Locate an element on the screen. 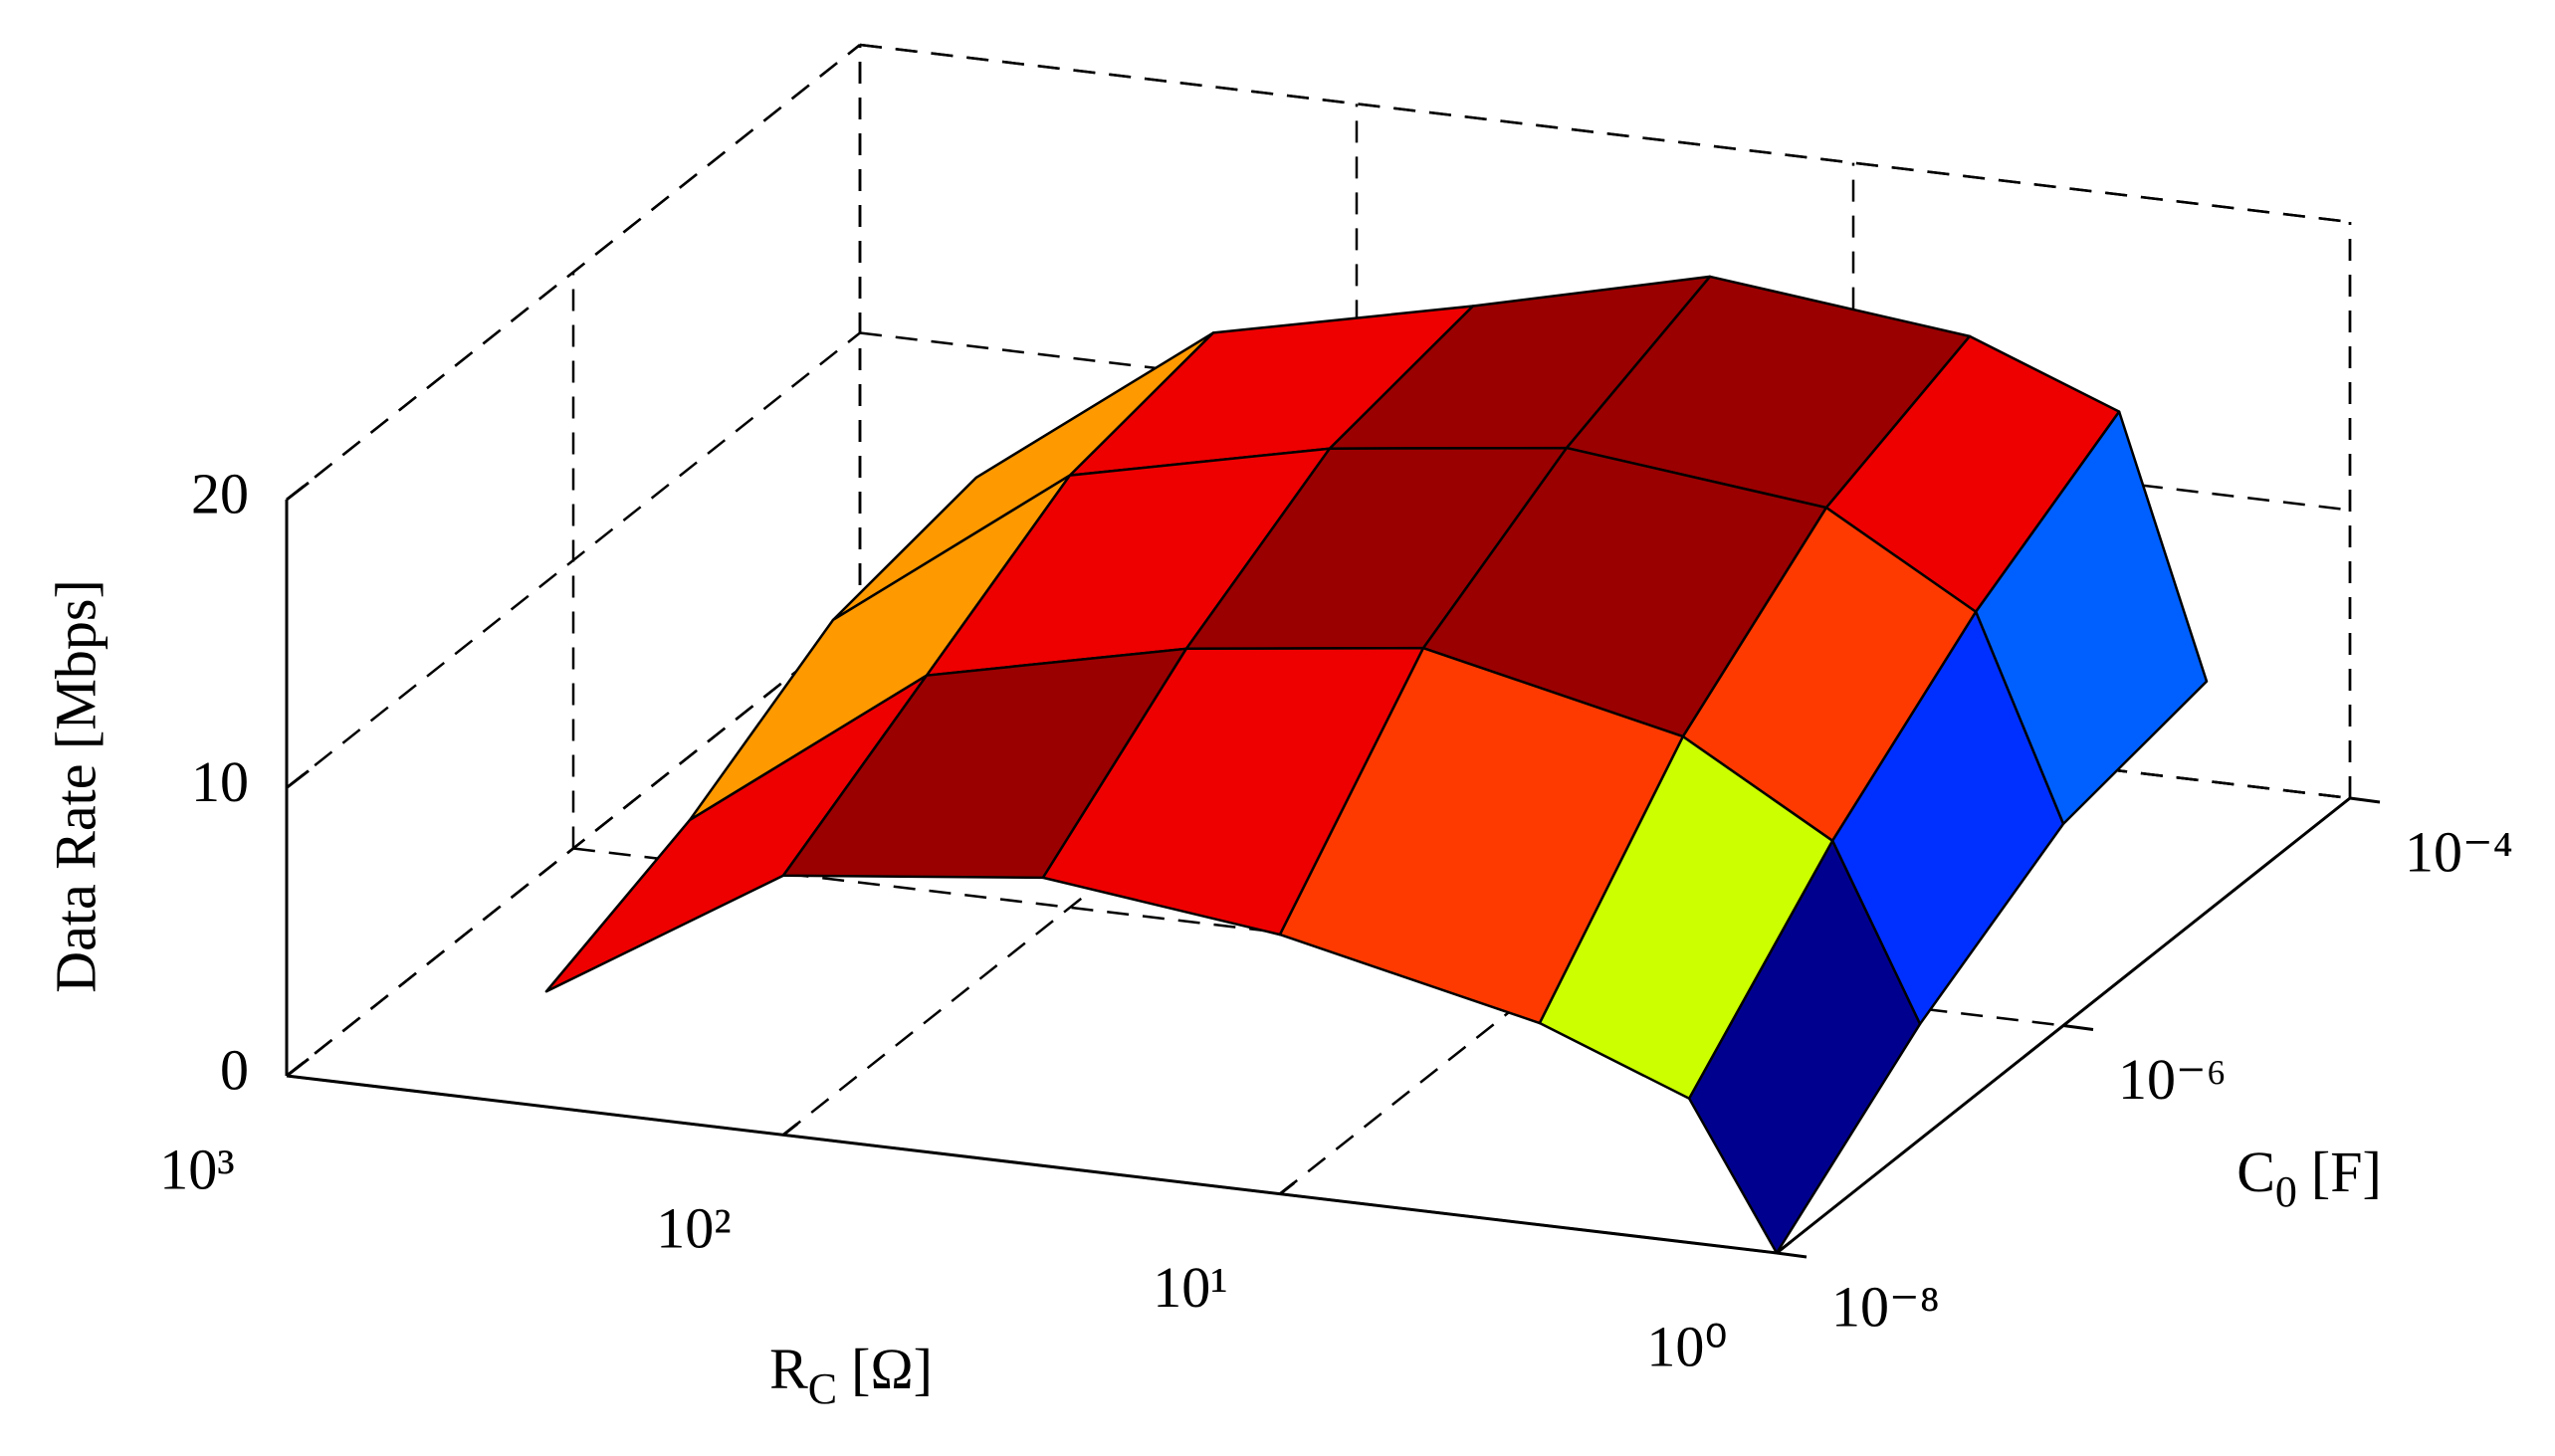  x-label-sub: C is located at coordinates (823, 1388).